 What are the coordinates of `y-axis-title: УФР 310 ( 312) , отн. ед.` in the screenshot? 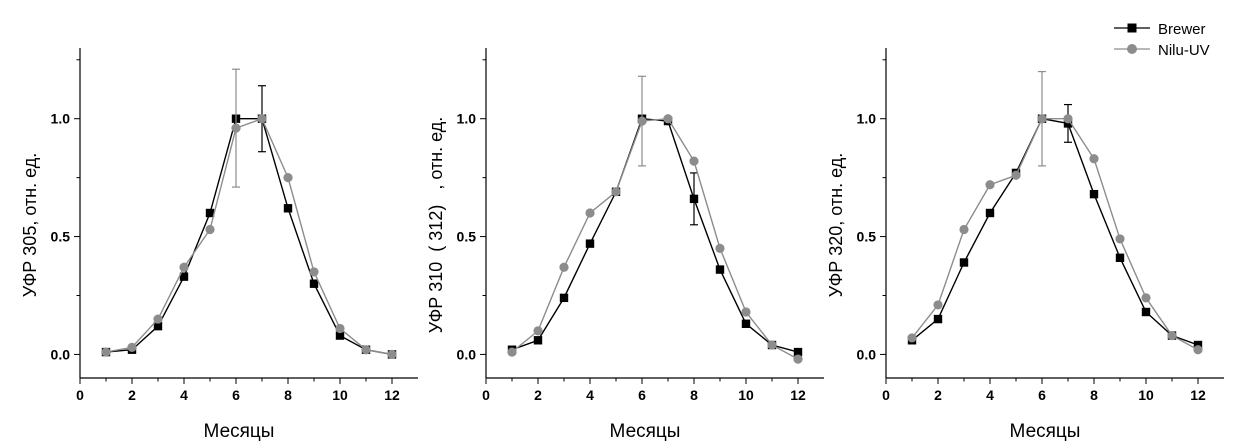 It's located at (436, 225).